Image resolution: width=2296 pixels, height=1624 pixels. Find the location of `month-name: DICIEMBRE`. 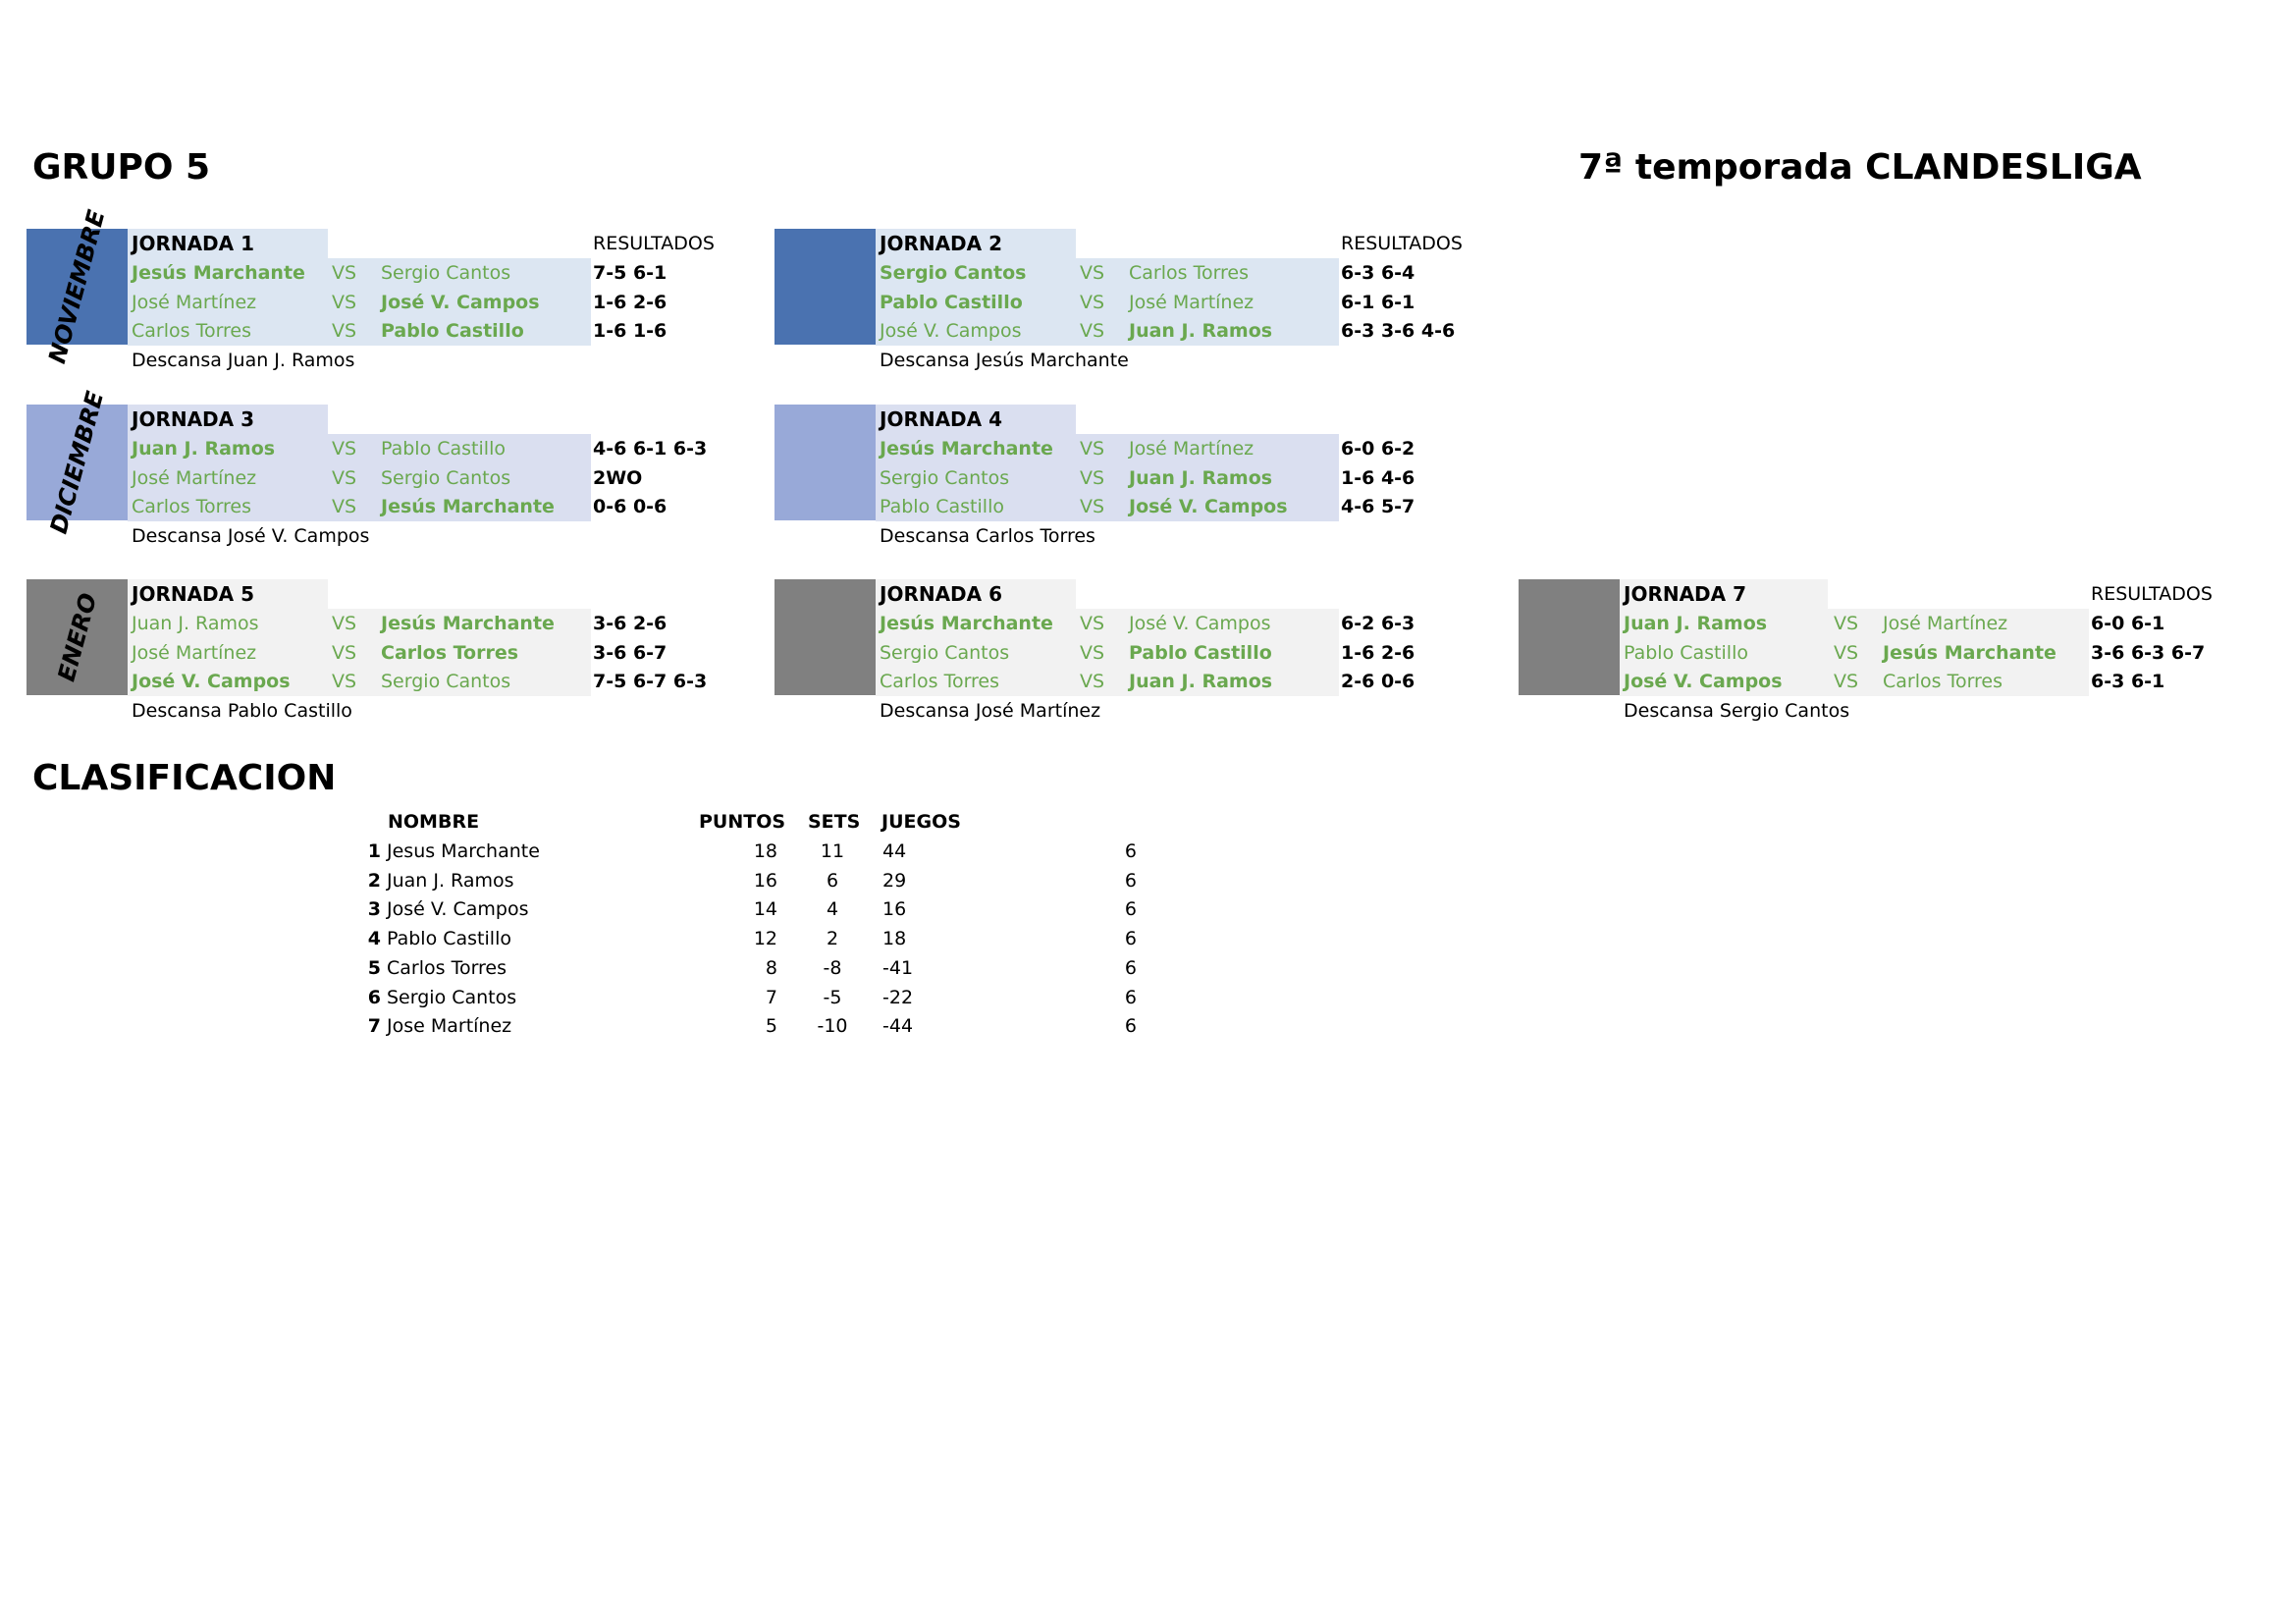

month-name: DICIEMBRE is located at coordinates (77, 462).